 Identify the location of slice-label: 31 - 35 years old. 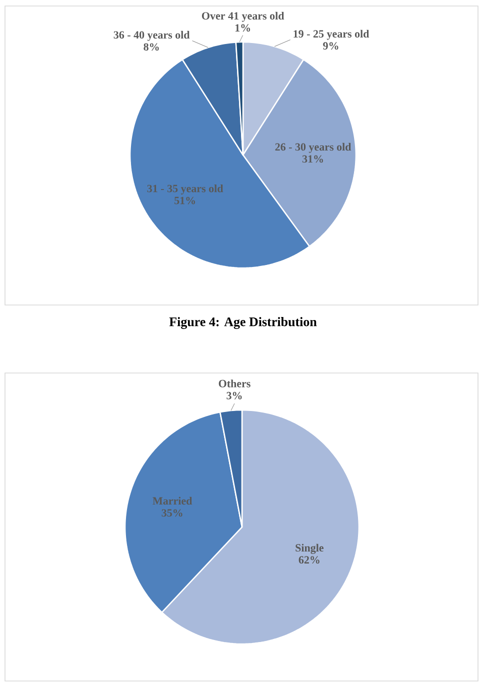
(185, 189).